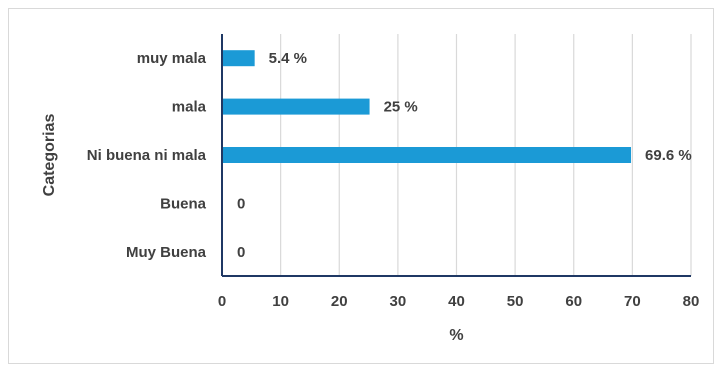  I want to click on x-tick-label: 30, so click(398, 301).